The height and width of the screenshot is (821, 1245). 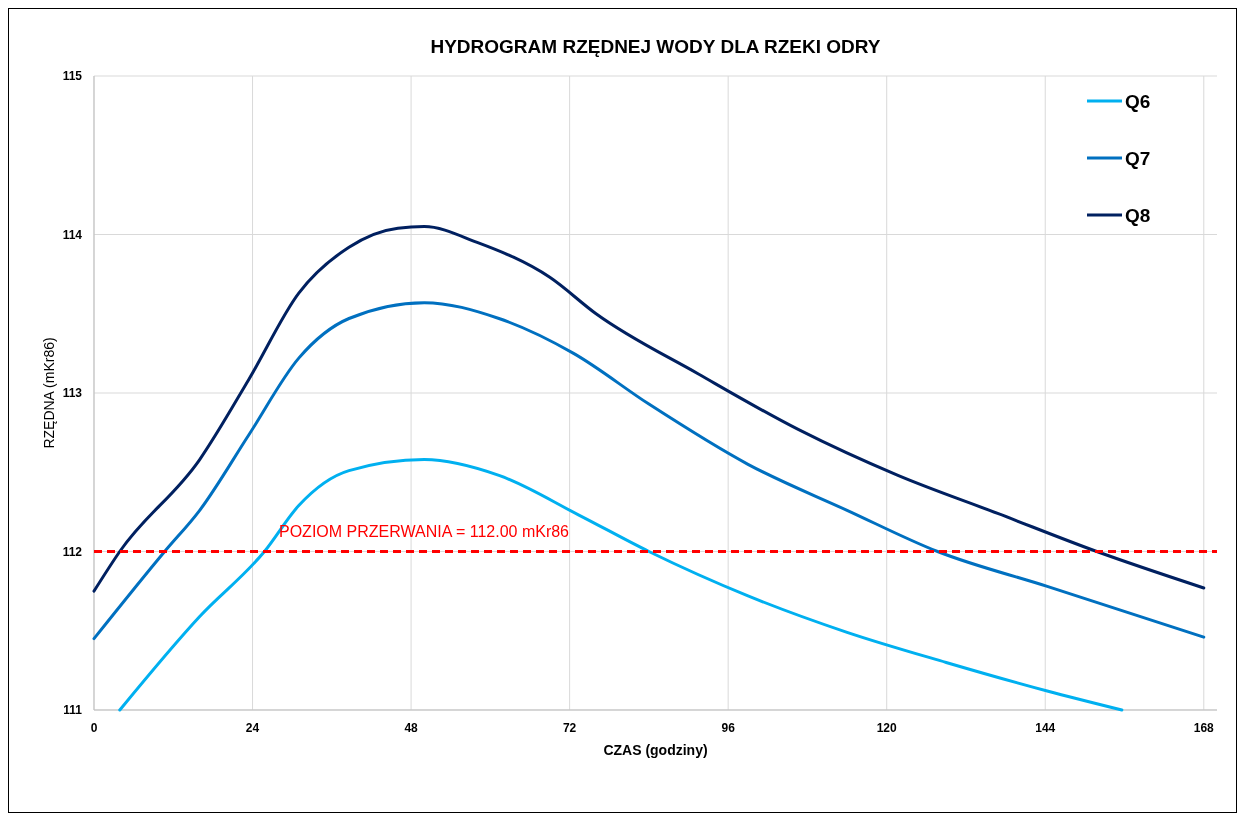 I want to click on chart-title: HYDROGRAM RZĘDNEJ WODY DLA RZEKI ODRY, so click(x=655, y=46).